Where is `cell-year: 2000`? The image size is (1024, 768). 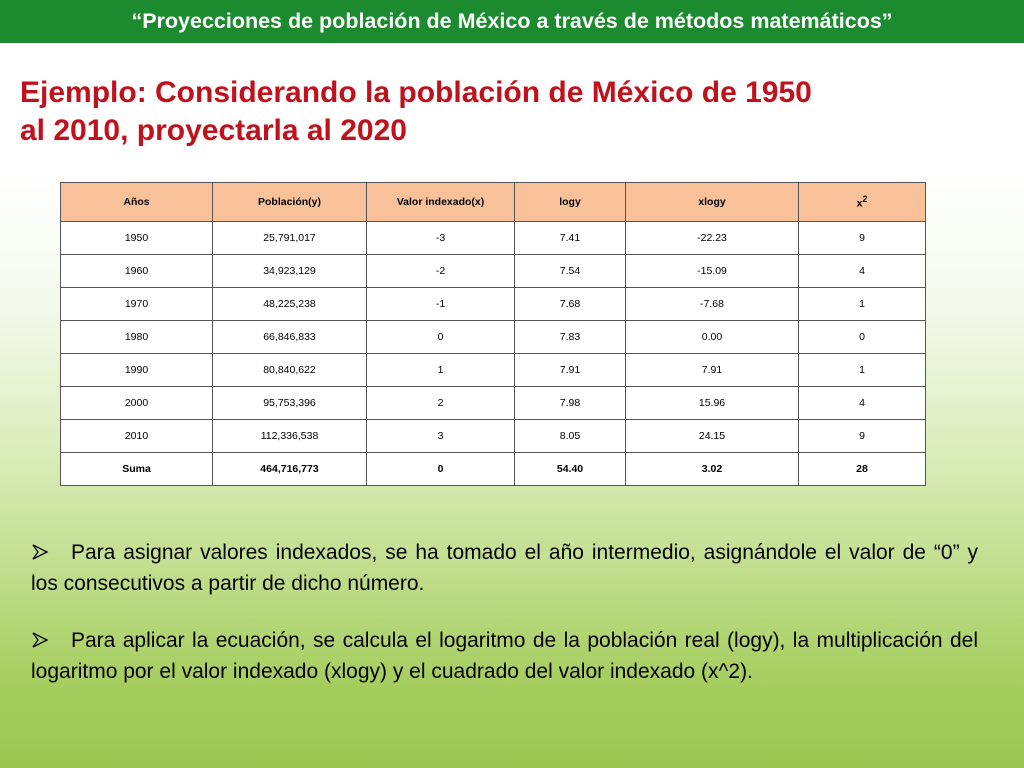
cell-year: 2000 is located at coordinates (136, 403).